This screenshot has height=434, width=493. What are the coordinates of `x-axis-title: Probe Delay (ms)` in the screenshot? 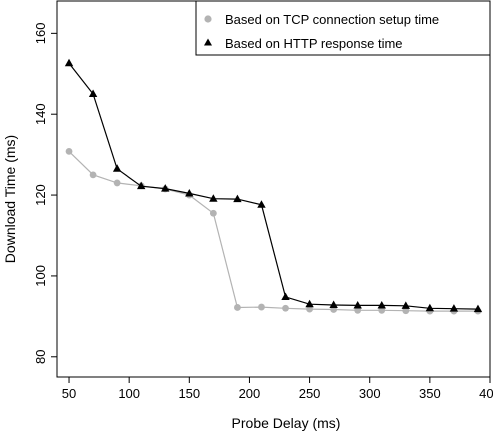 It's located at (286, 423).